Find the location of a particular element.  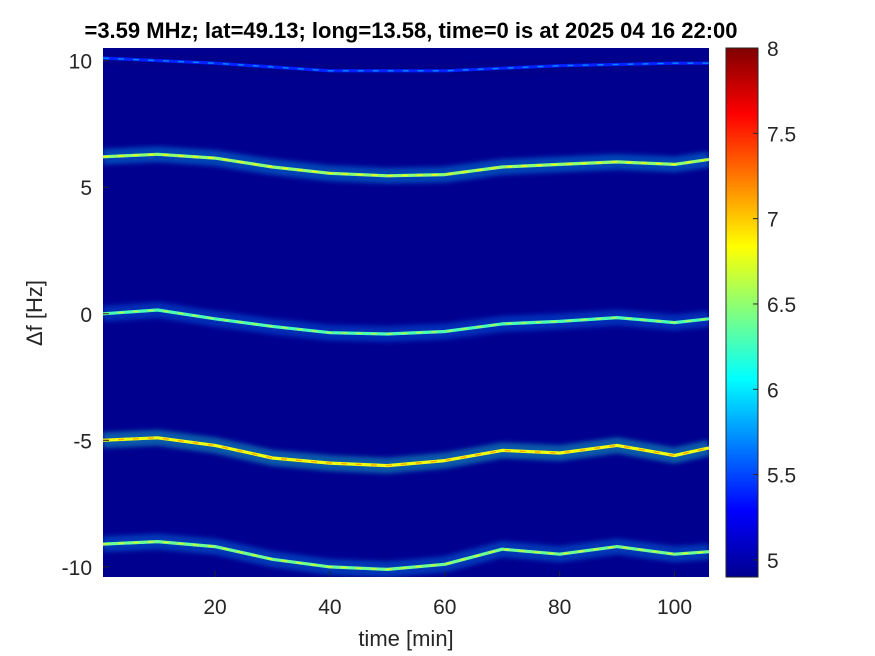

colorbar-axis: 8 7.5 7 6.5 6 5.5 5 is located at coordinates (774, 305).